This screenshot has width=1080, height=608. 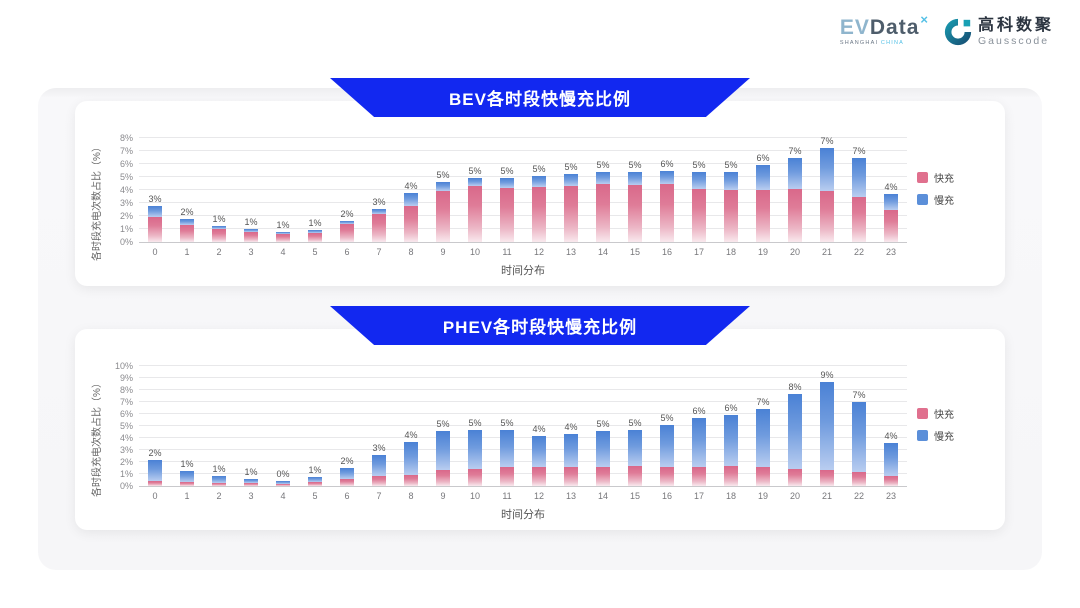 What do you see at coordinates (922, 199) in the screenshot?
I see `slow-charge-swatch` at bounding box center [922, 199].